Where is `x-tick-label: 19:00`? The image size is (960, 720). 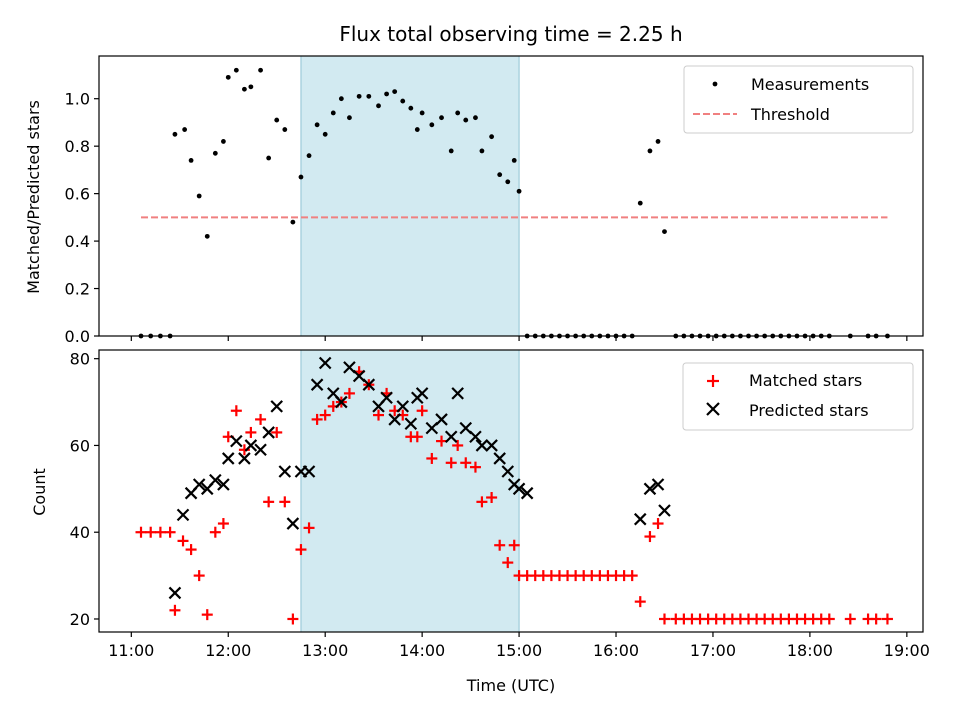
x-tick-label: 19:00 is located at coordinates (907, 650).